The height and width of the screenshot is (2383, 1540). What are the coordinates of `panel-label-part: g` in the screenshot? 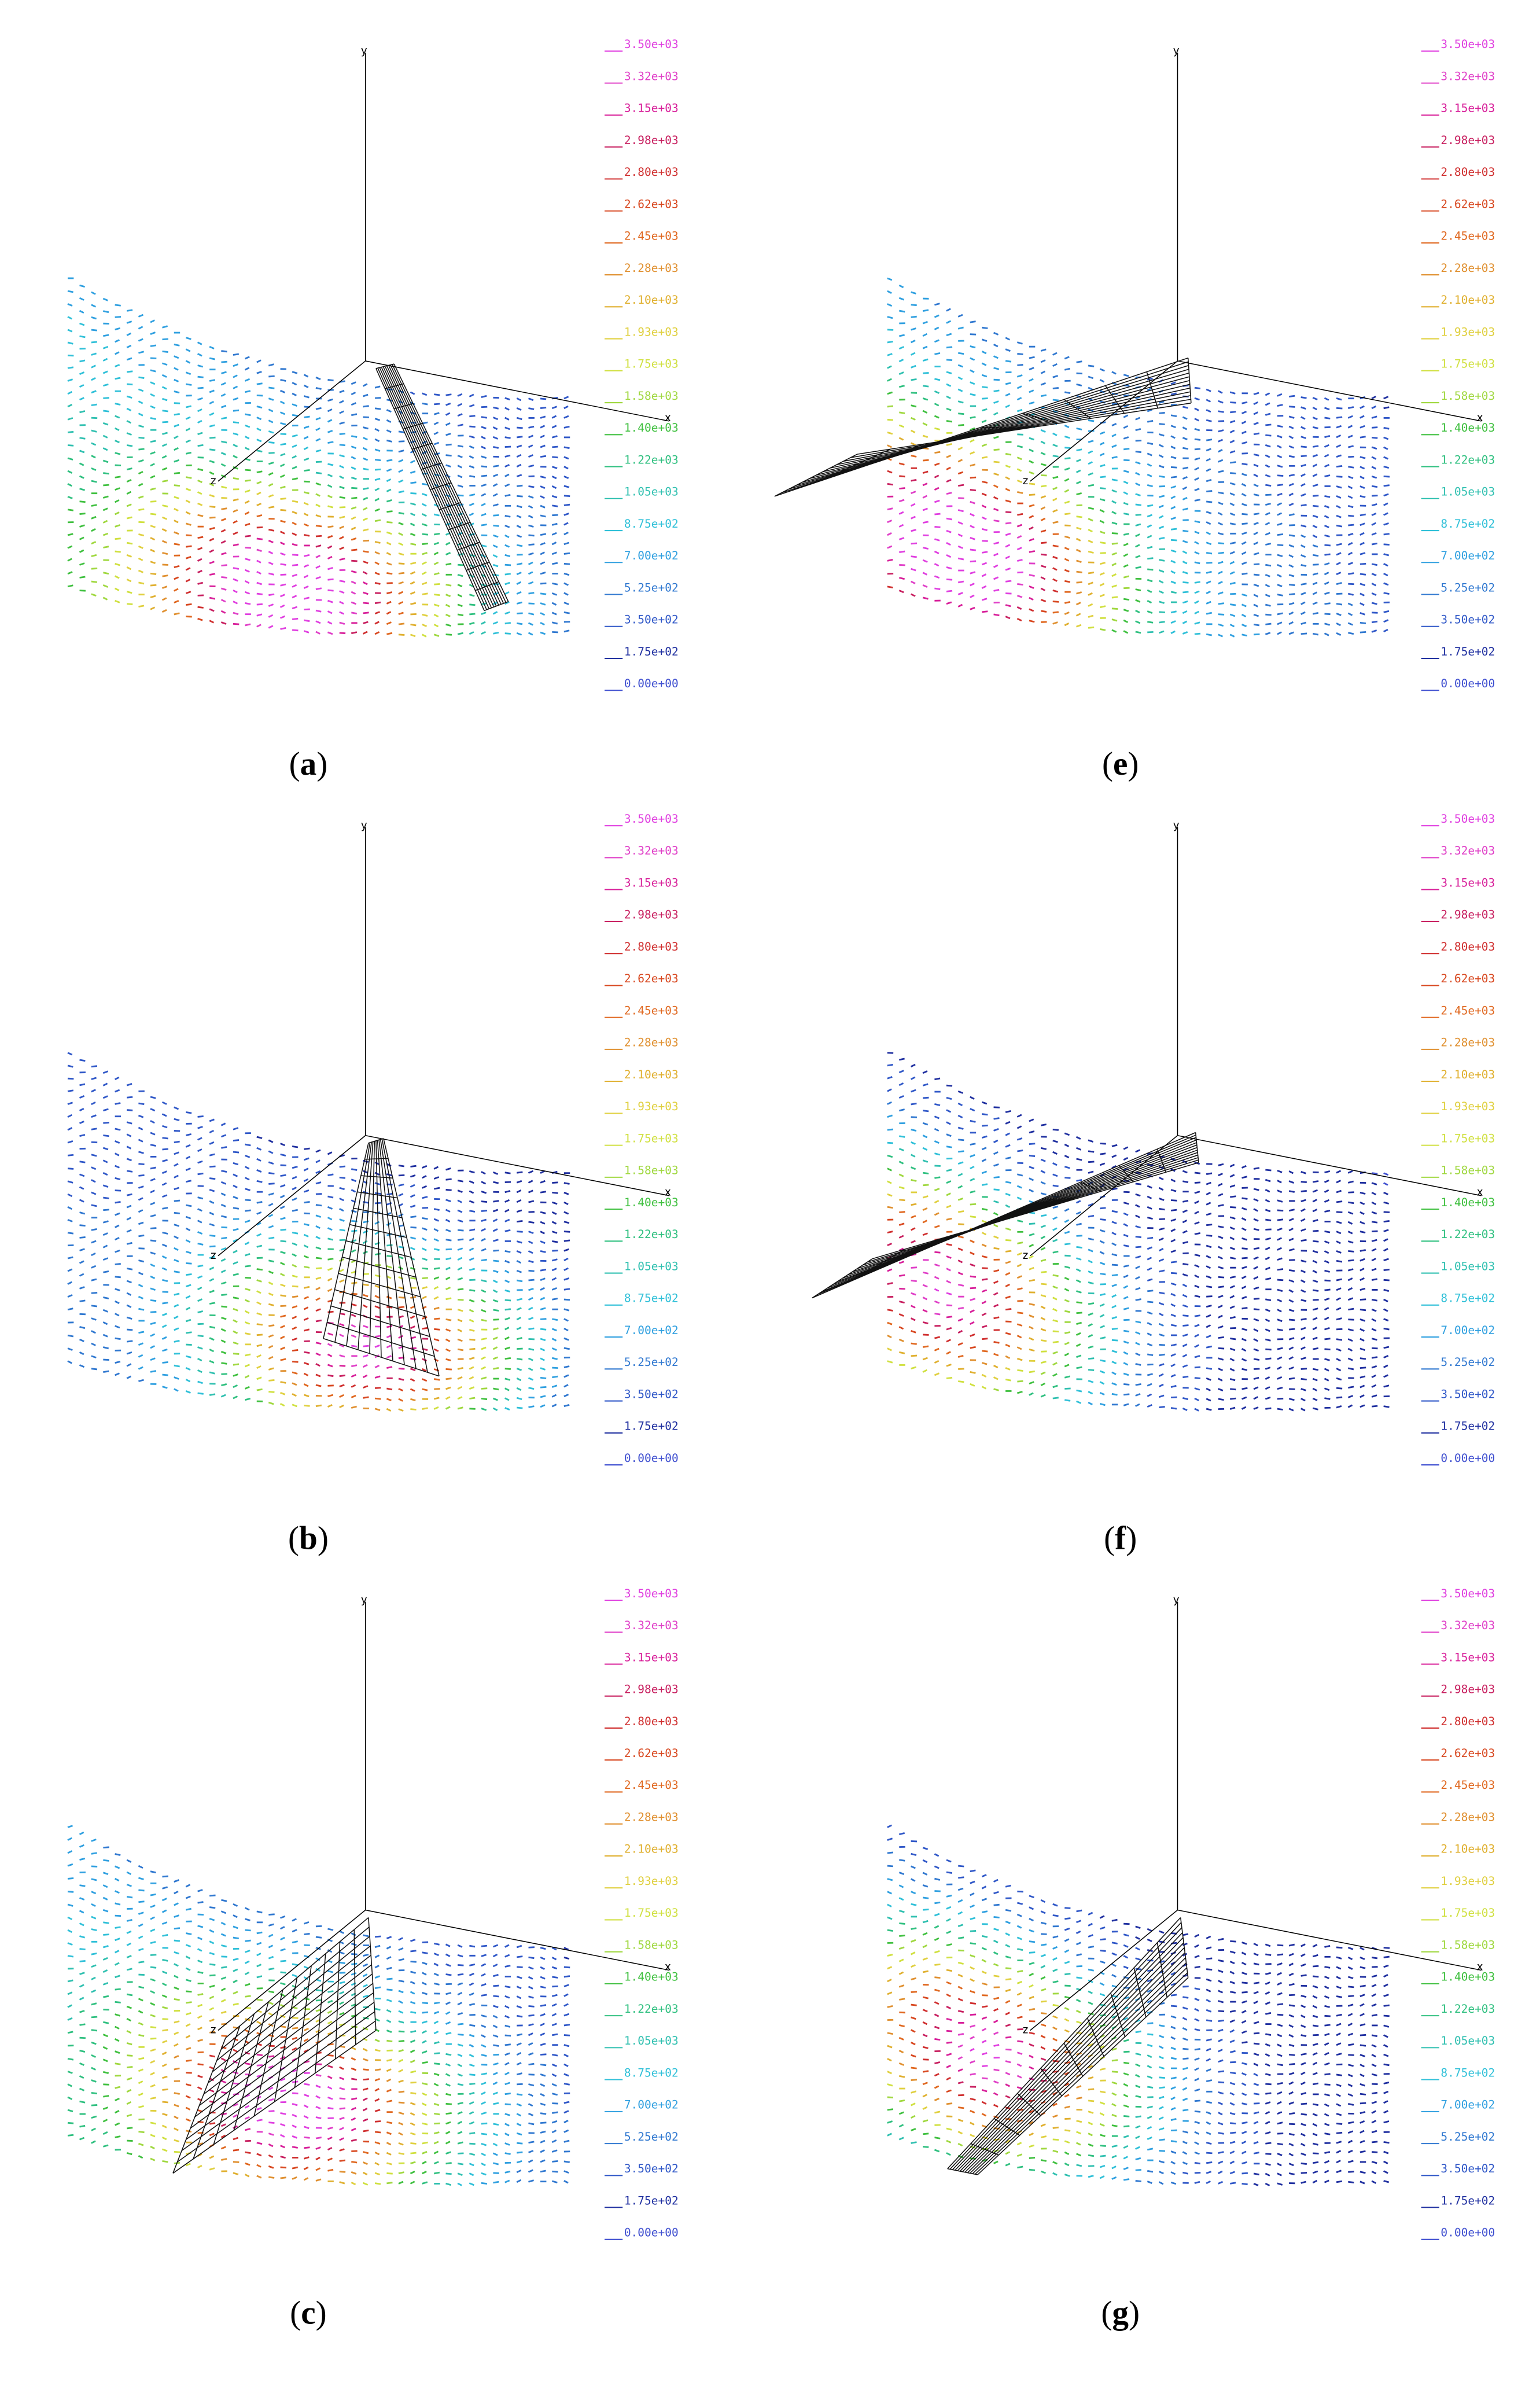 It's located at (1120, 2312).